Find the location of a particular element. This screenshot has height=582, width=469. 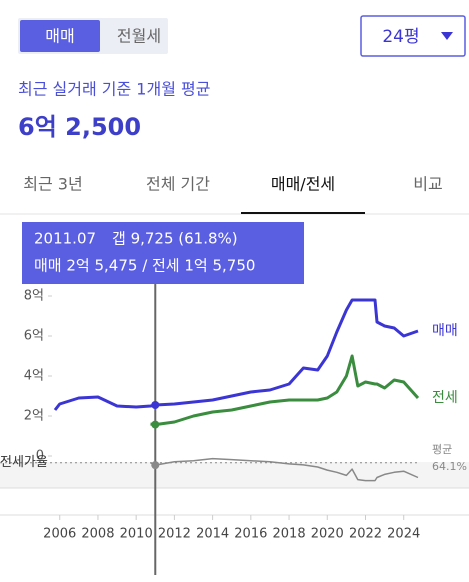

tab-active: 매매/전세 is located at coordinates (303, 184).